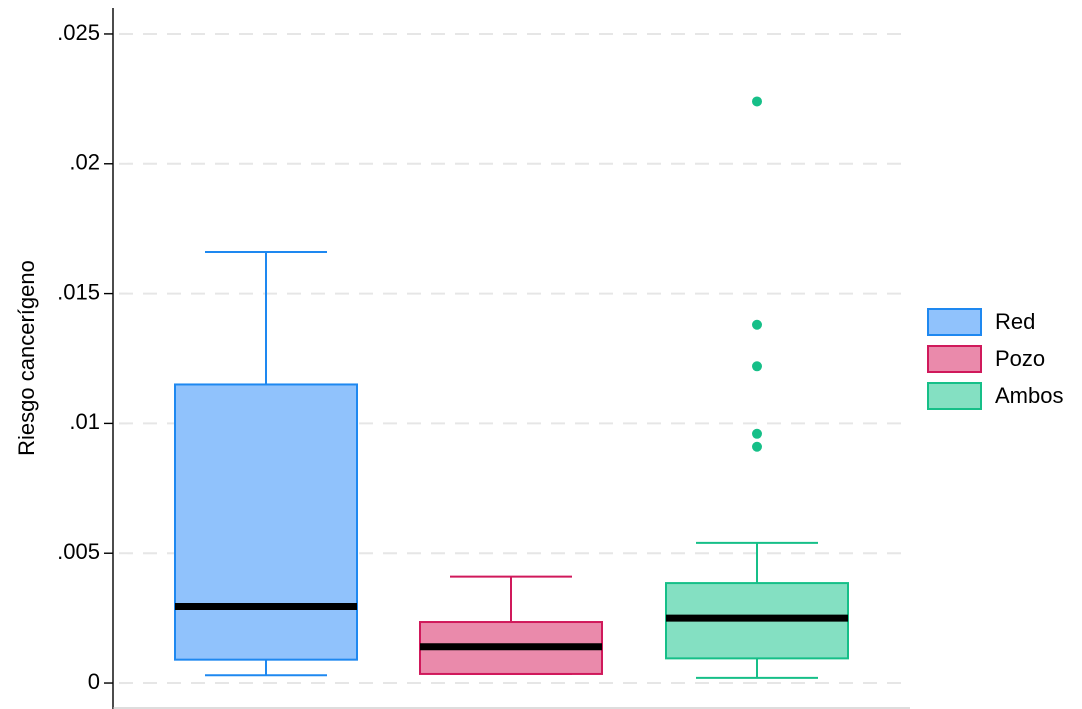 The width and height of the screenshot is (1082, 709). What do you see at coordinates (84, 162) in the screenshot?
I see `y-tick-label: .02` at bounding box center [84, 162].